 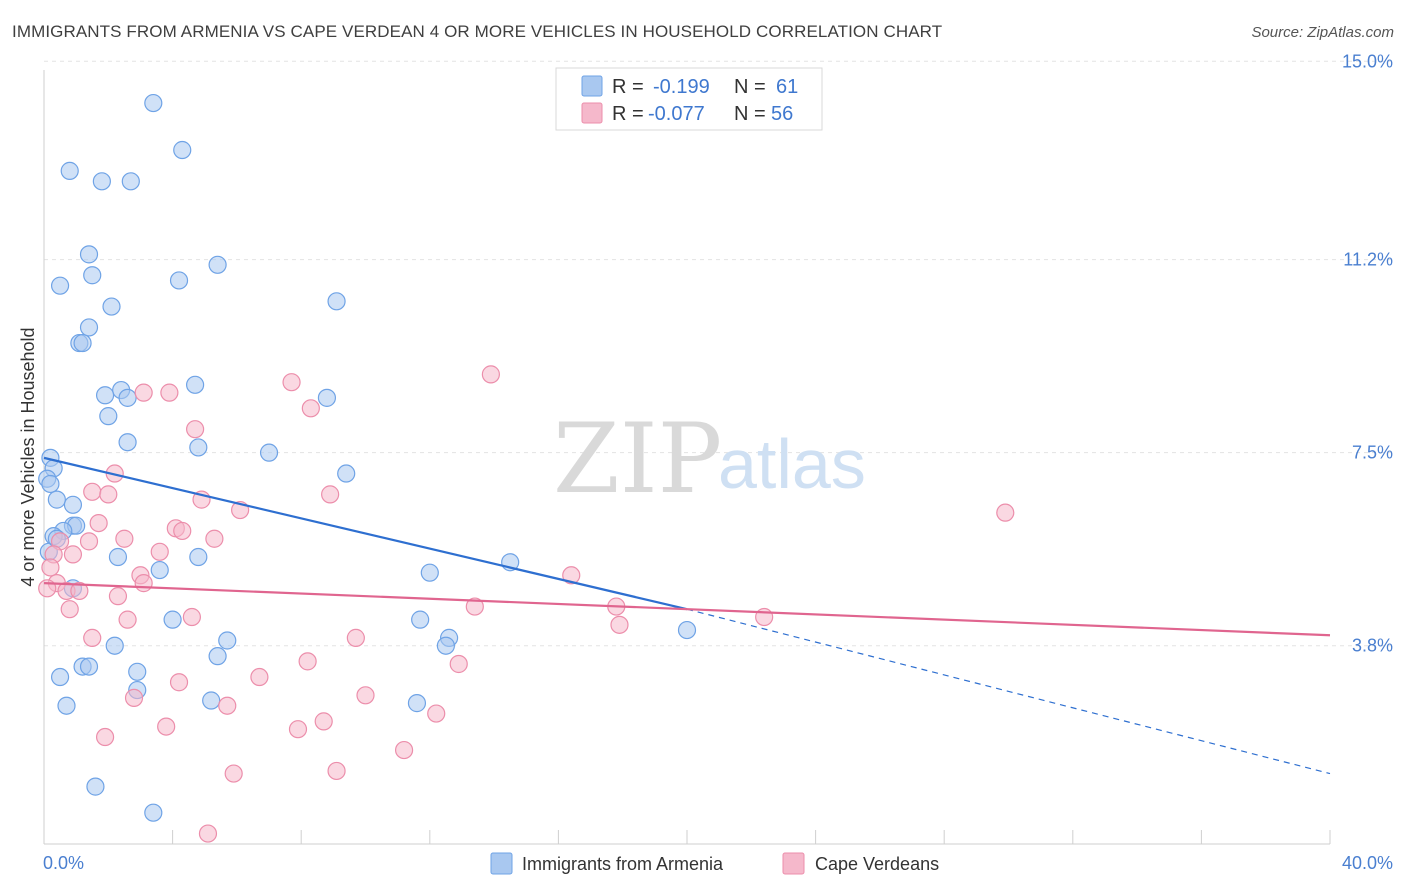 I want to click on bottom-legend-swatch-armenia, so click(x=501, y=863).